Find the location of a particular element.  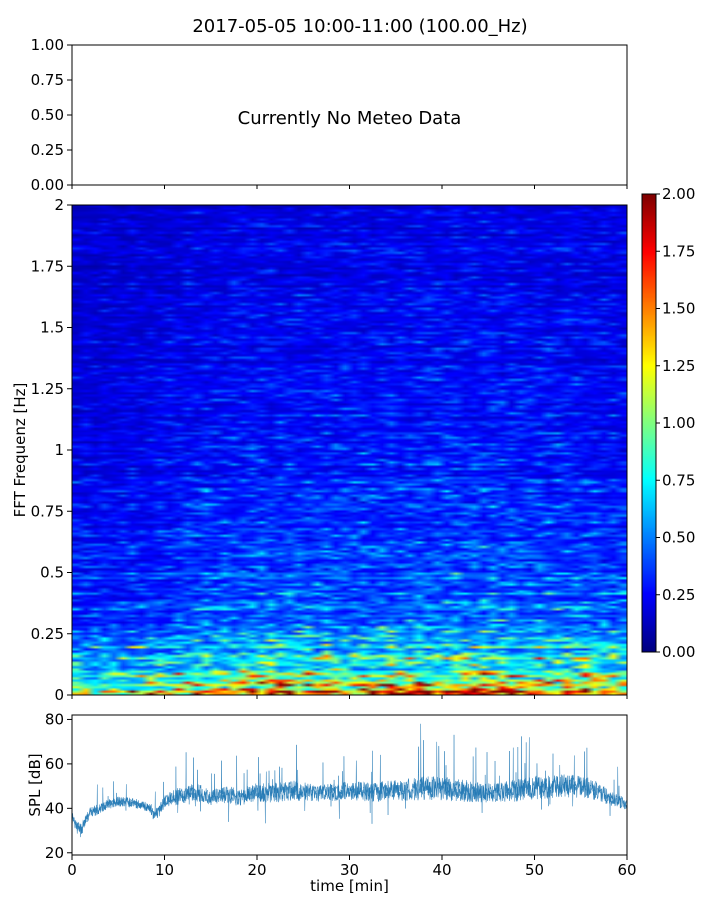

colorbar-tick-label: 0.50 is located at coordinates (678, 538).